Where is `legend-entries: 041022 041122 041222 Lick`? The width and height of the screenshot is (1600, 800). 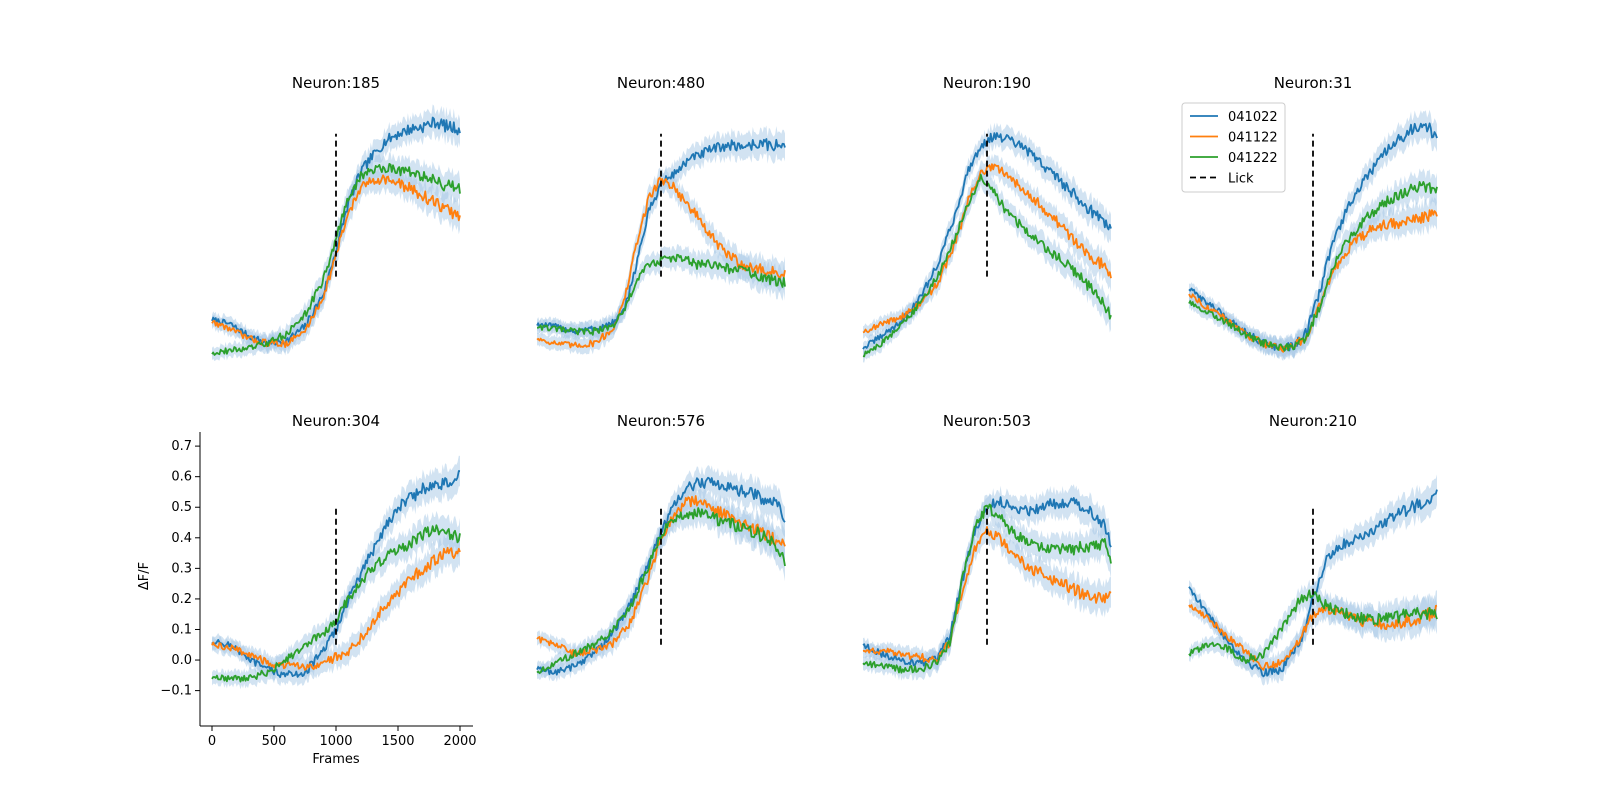 legend-entries: 041022 041122 041222 Lick is located at coordinates (1234, 148).